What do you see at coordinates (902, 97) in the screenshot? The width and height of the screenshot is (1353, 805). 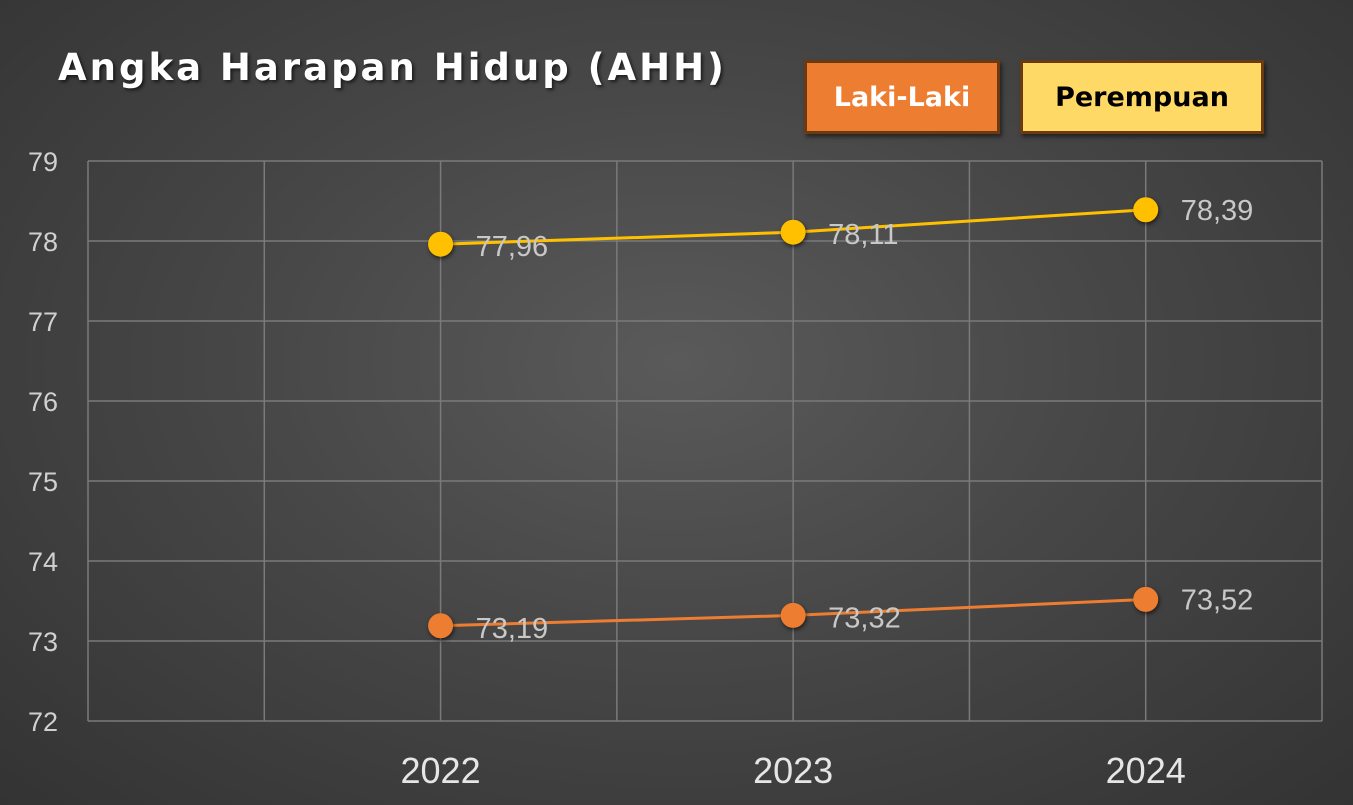 I see `legend-item-laki-laki: Laki-Laki` at bounding box center [902, 97].